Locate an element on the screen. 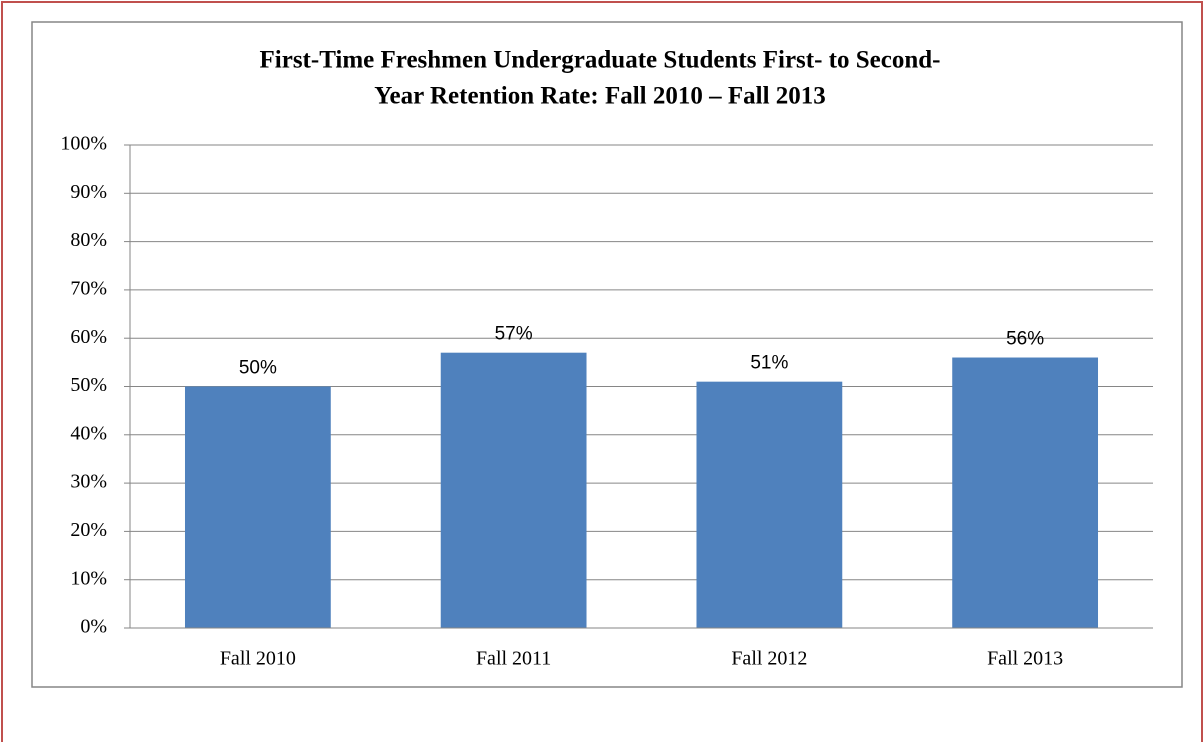 Image resolution: width=1204 pixels, height=742 pixels. x-tick-label: Fall 2013 is located at coordinates (1025, 659).